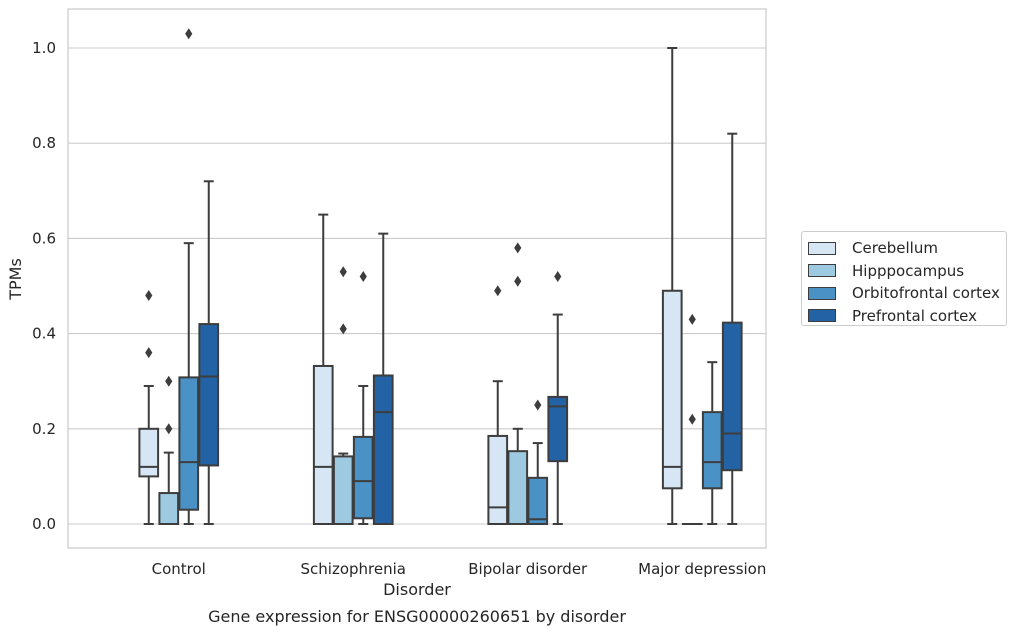 The image size is (1018, 634). Describe the element at coordinates (528, 569) in the screenshot. I see `x-tick-label: Bipolar disorder` at that location.